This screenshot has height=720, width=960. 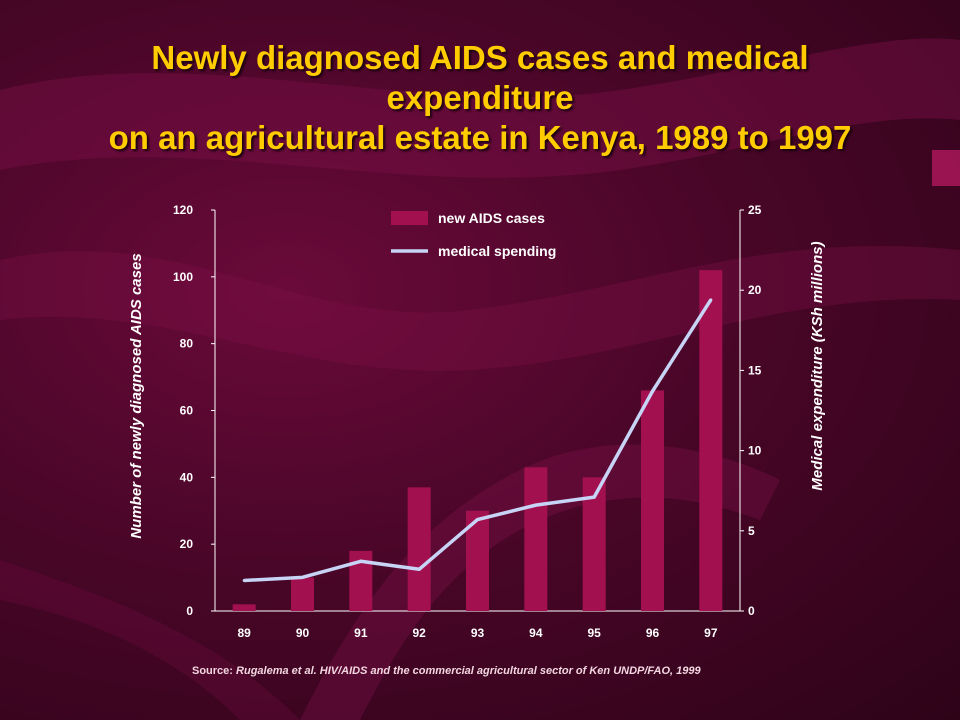 I want to click on y2-tick-label: 15, so click(x=755, y=370).